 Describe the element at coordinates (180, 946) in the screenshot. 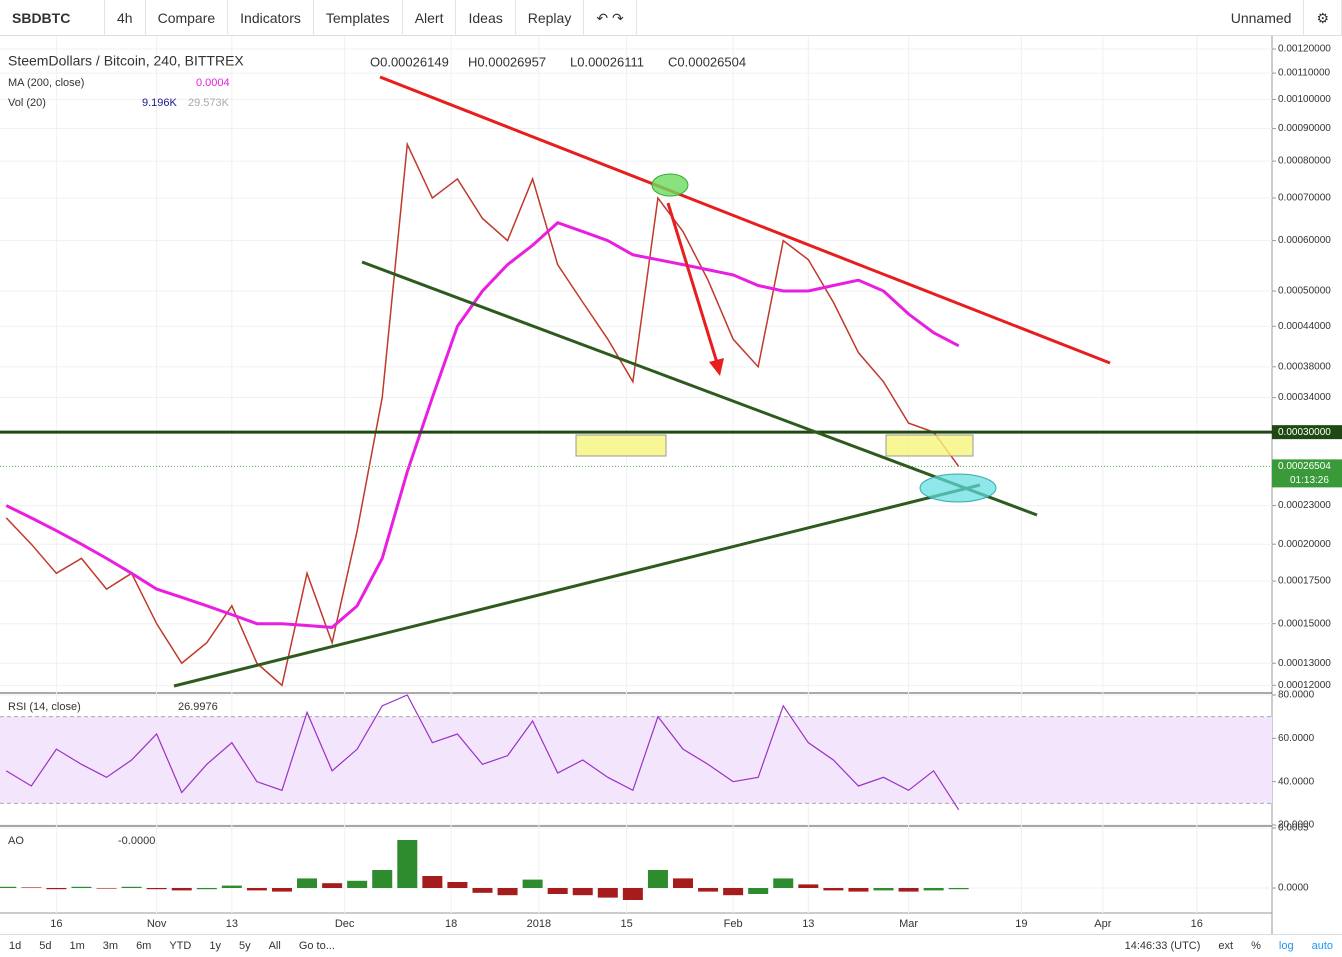

I see `range: YTD` at that location.